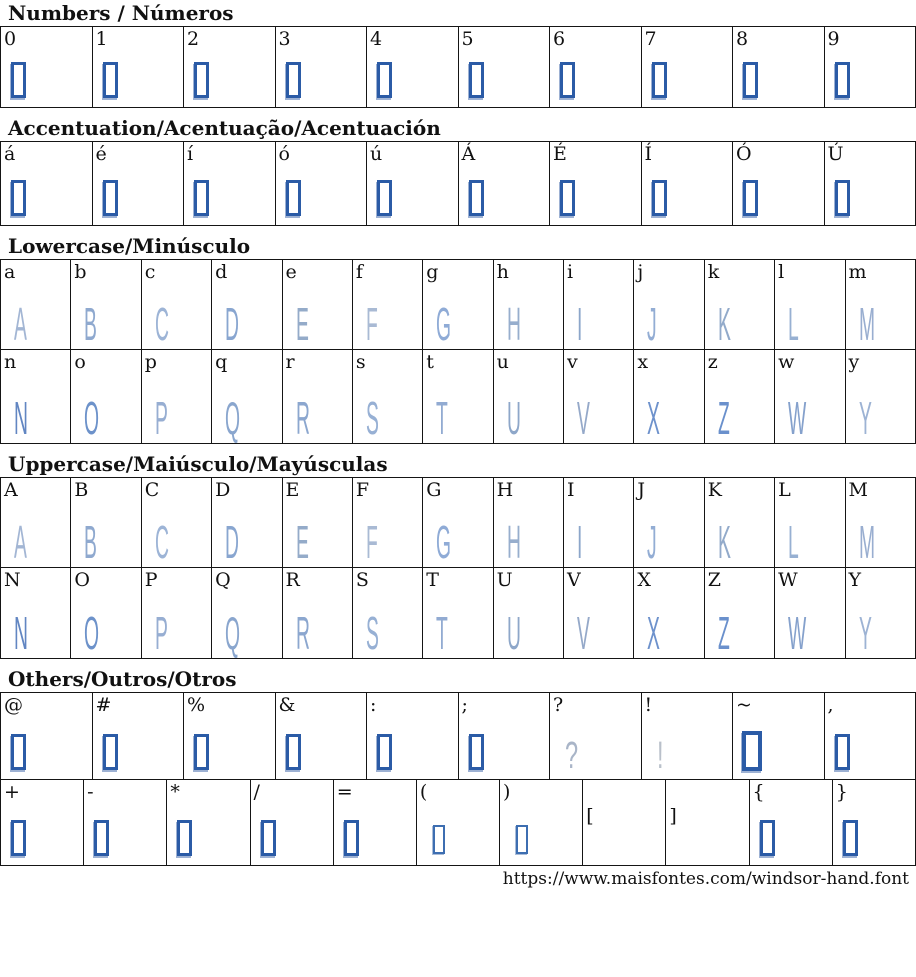  What do you see at coordinates (724, 541) in the screenshot?
I see `handwritten-glyph: K` at bounding box center [724, 541].